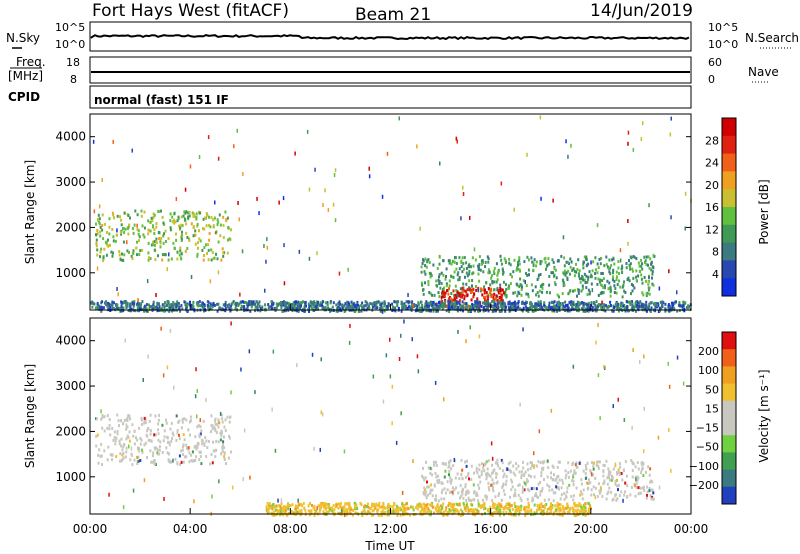  Describe the element at coordinates (23, 38) in the screenshot. I see `nsky-label: N.Sky` at that location.